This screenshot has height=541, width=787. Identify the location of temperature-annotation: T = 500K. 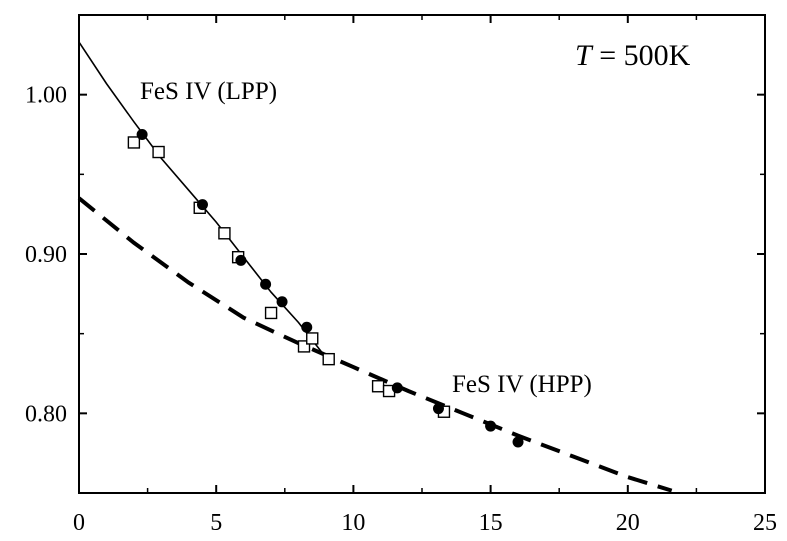
(633, 55).